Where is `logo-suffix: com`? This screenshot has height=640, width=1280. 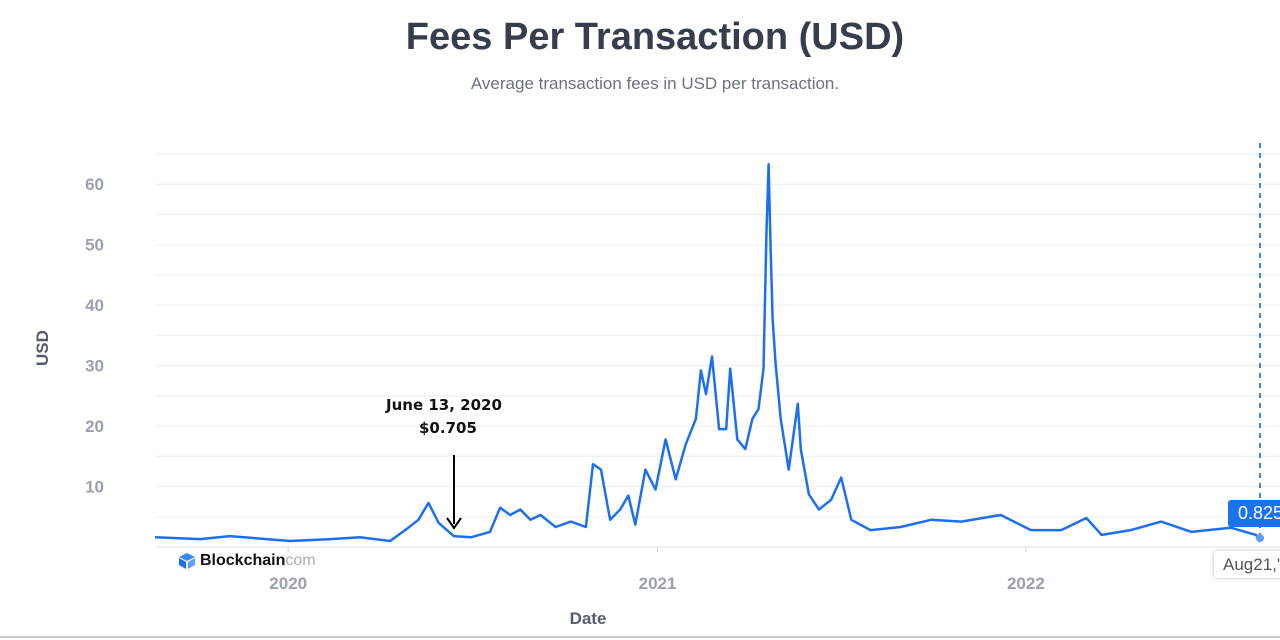 logo-suffix: com is located at coordinates (300, 560).